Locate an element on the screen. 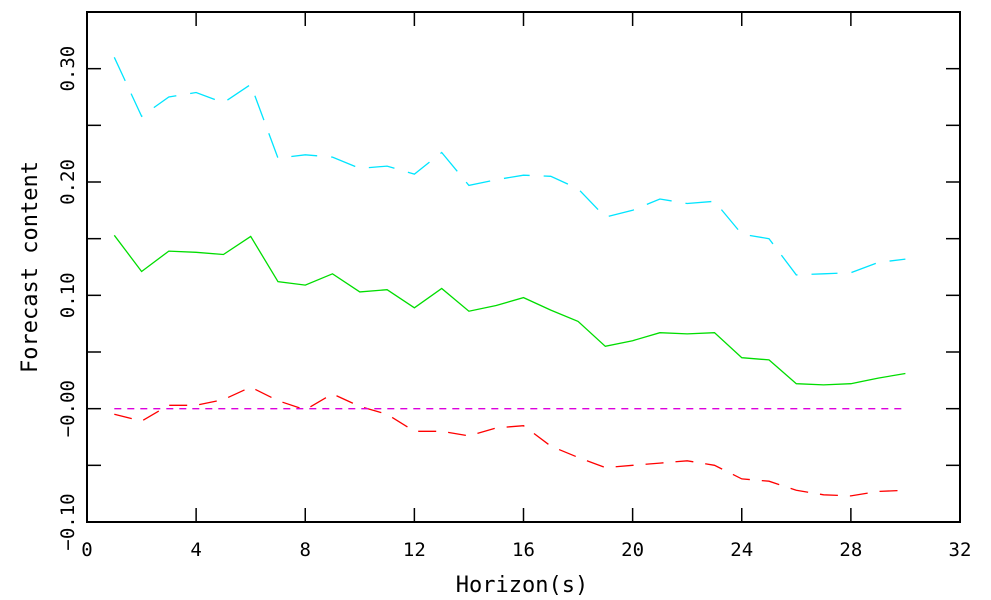 The width and height of the screenshot is (991, 600). x-tick-label: 8 is located at coordinates (305, 550).